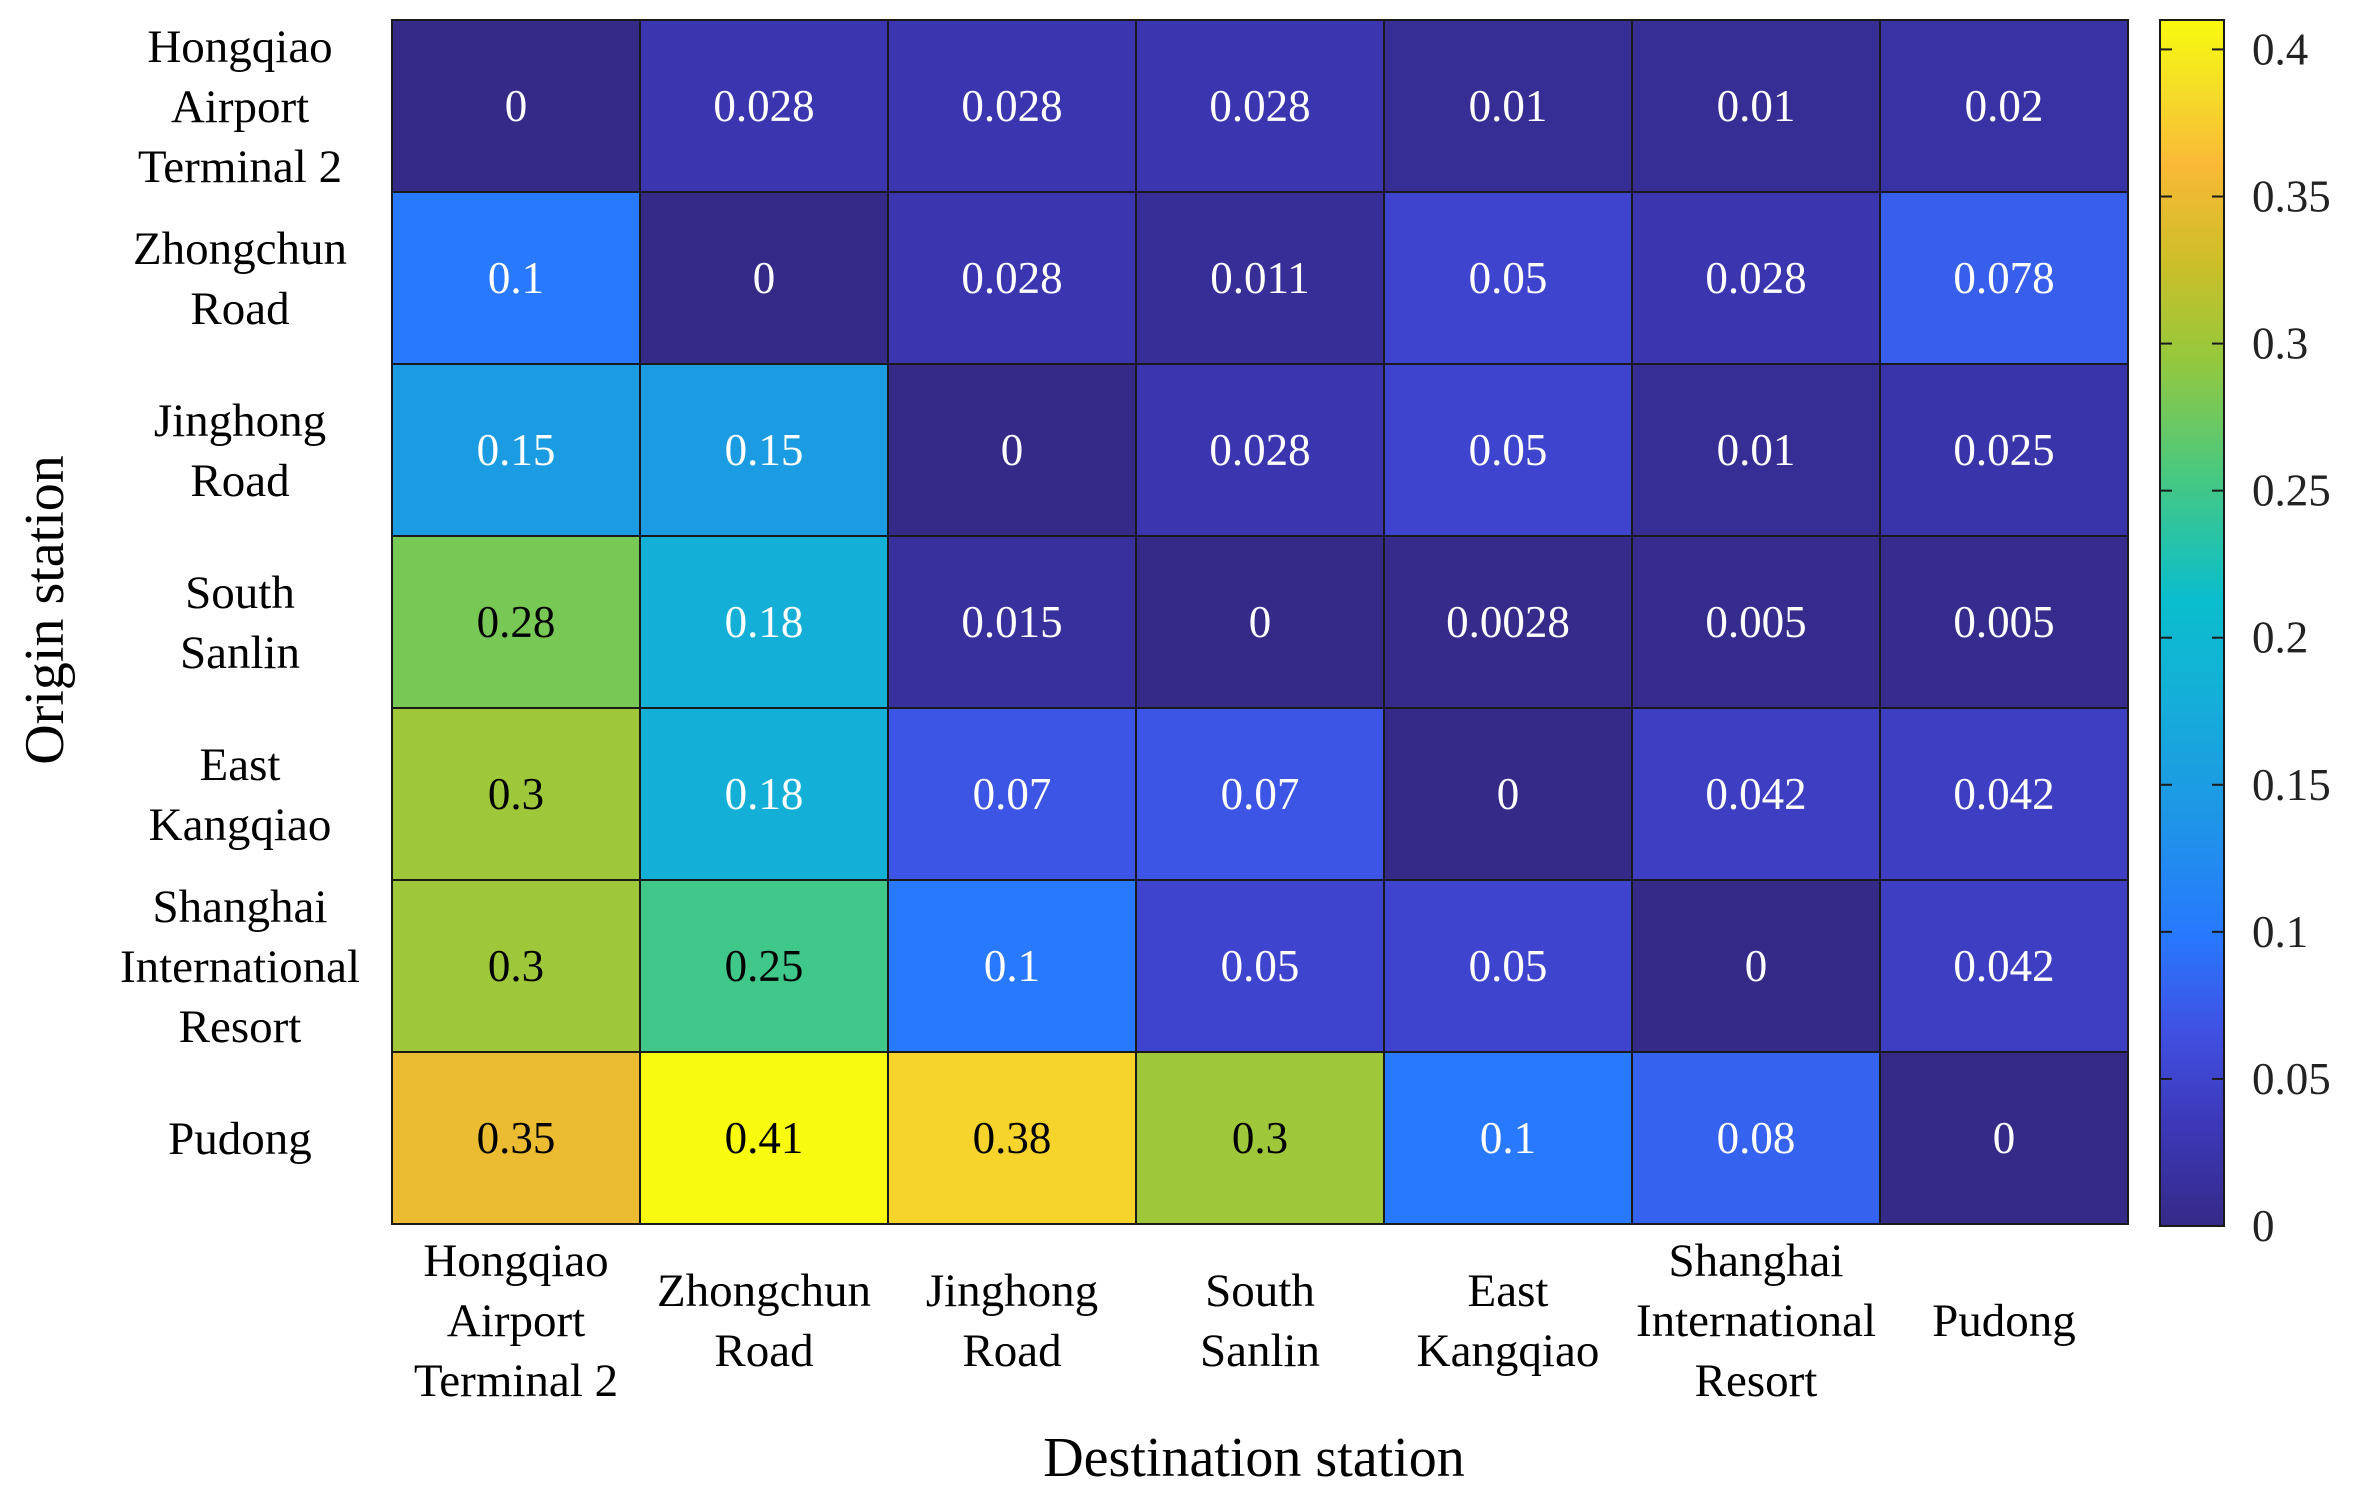 This screenshot has height=1498, width=2364. Describe the element at coordinates (2280, 344) in the screenshot. I see `colorbar-tick-label: 0.3` at that location.